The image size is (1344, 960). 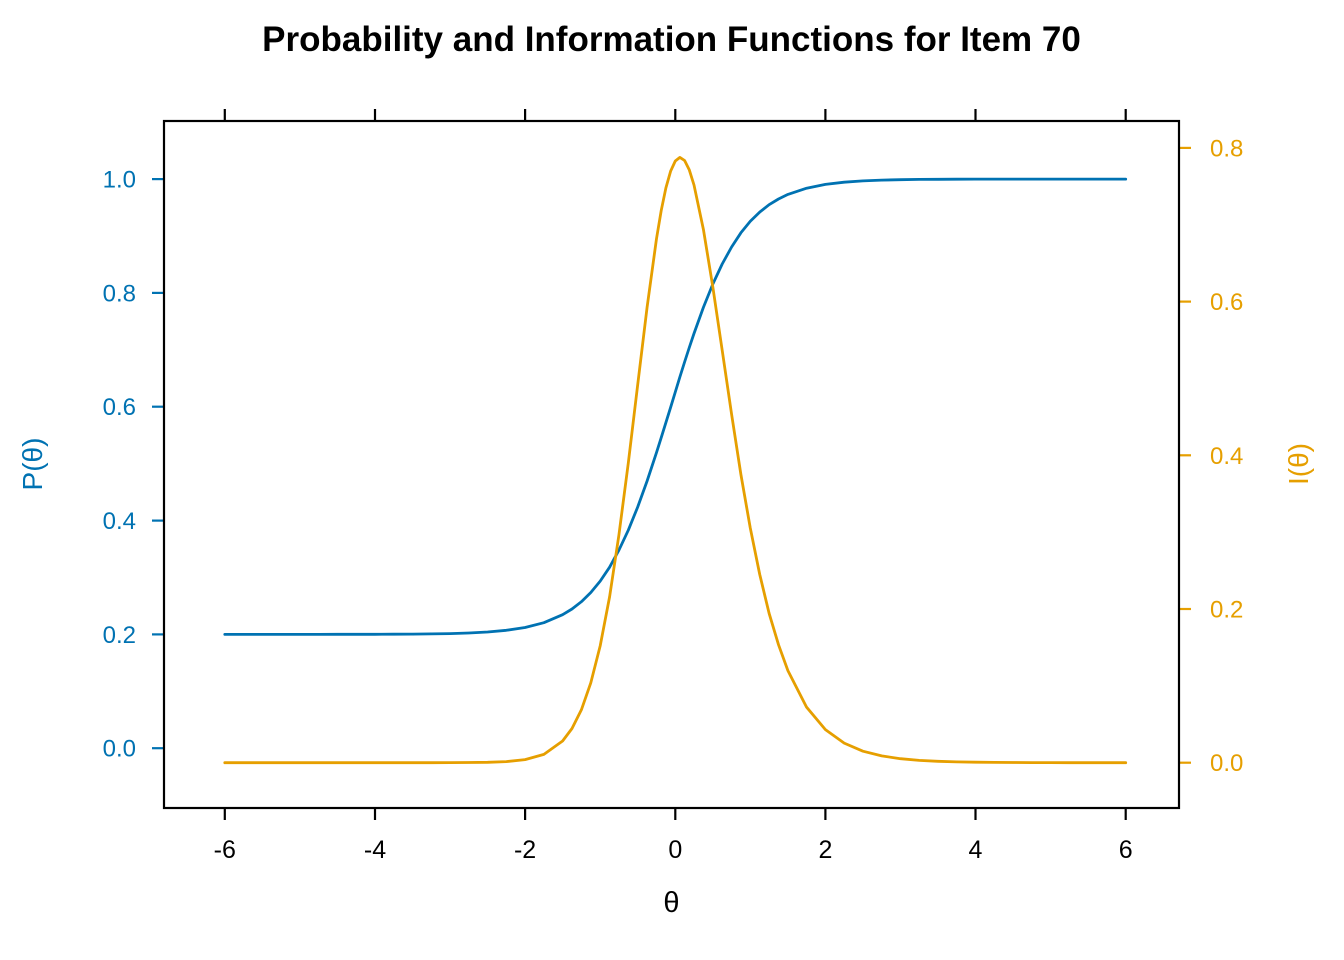 I want to click on left-tick-label: 0.2, so click(x=119, y=635).